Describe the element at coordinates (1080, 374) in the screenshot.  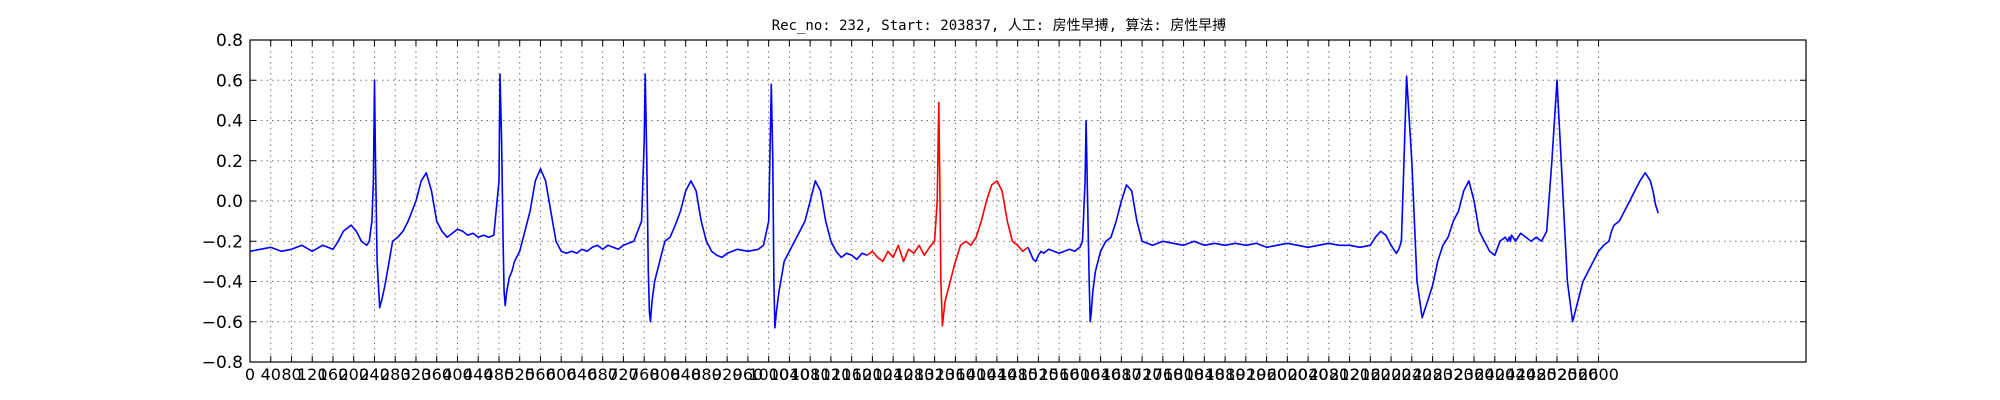
I see `x-tick-label: 1600` at that location.